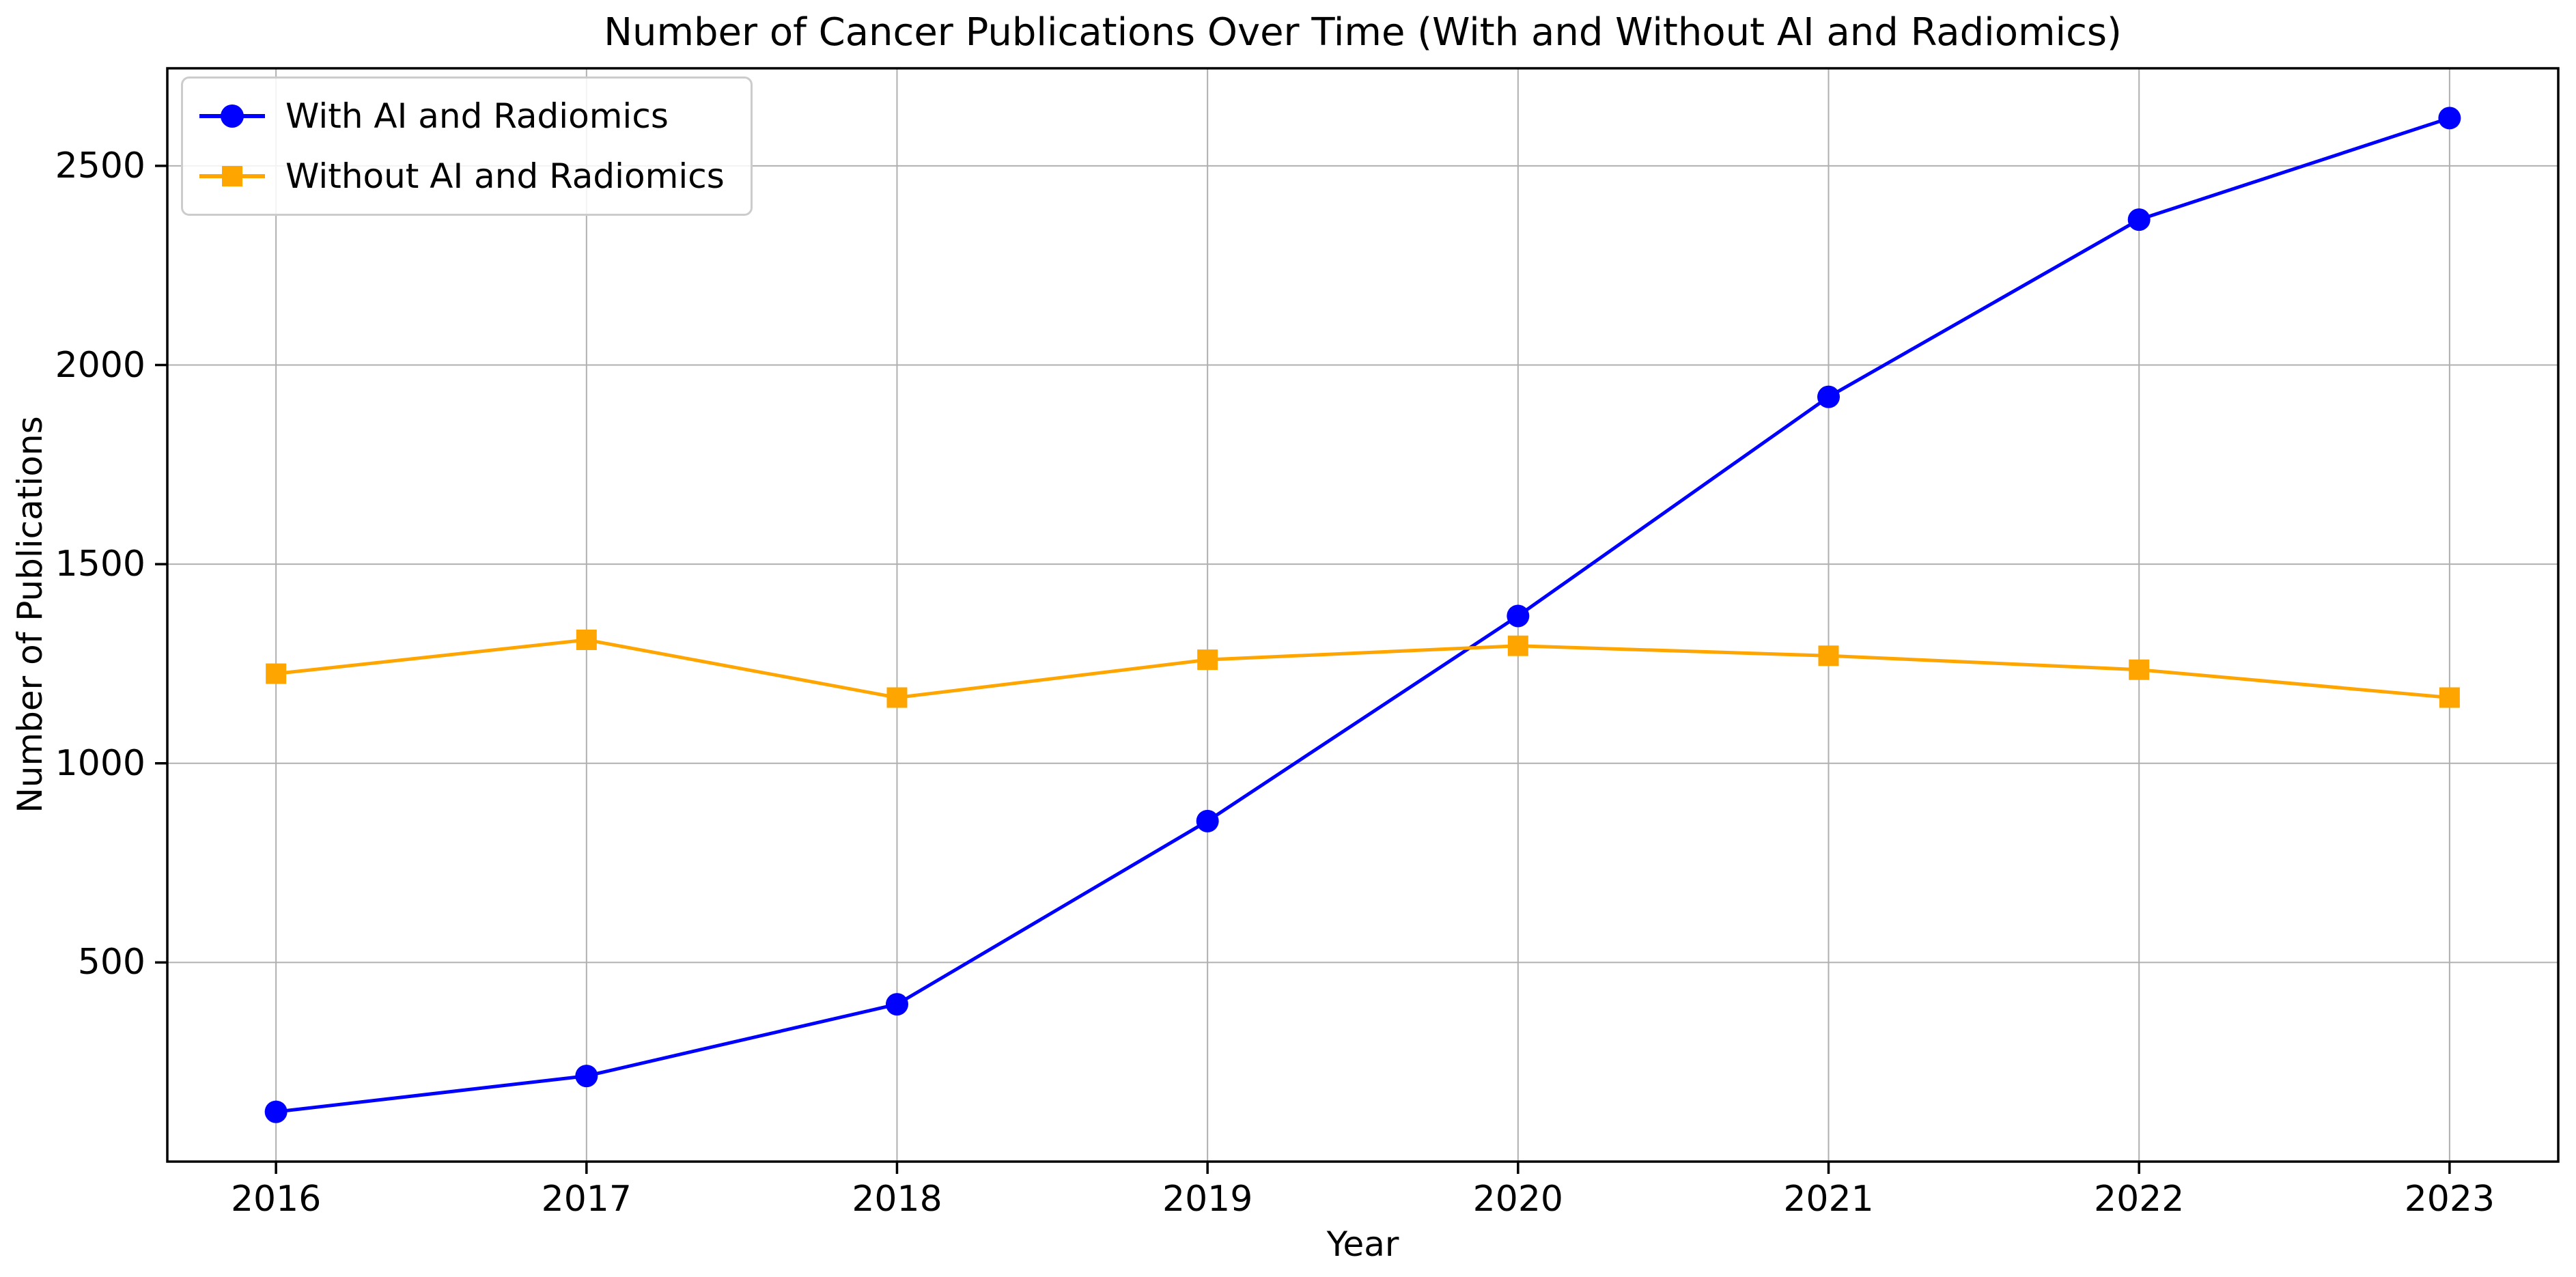 Image resolution: width=2576 pixels, height=1277 pixels. What do you see at coordinates (586, 1199) in the screenshot?
I see `x-tick-label-2017: 2017` at bounding box center [586, 1199].